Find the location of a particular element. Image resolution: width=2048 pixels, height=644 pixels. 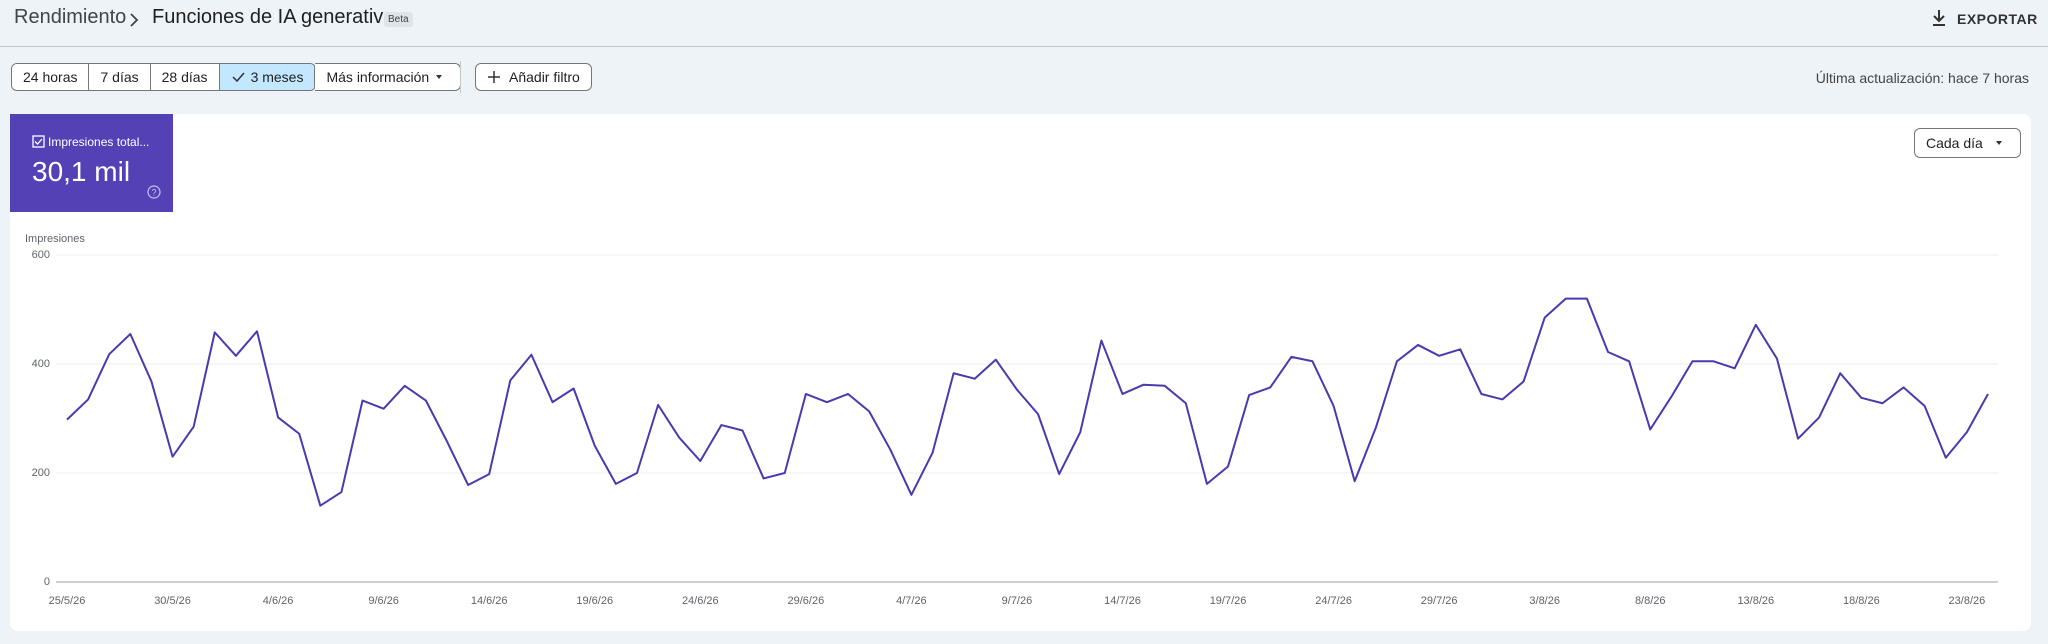

help-icon: ? is located at coordinates (154, 192).